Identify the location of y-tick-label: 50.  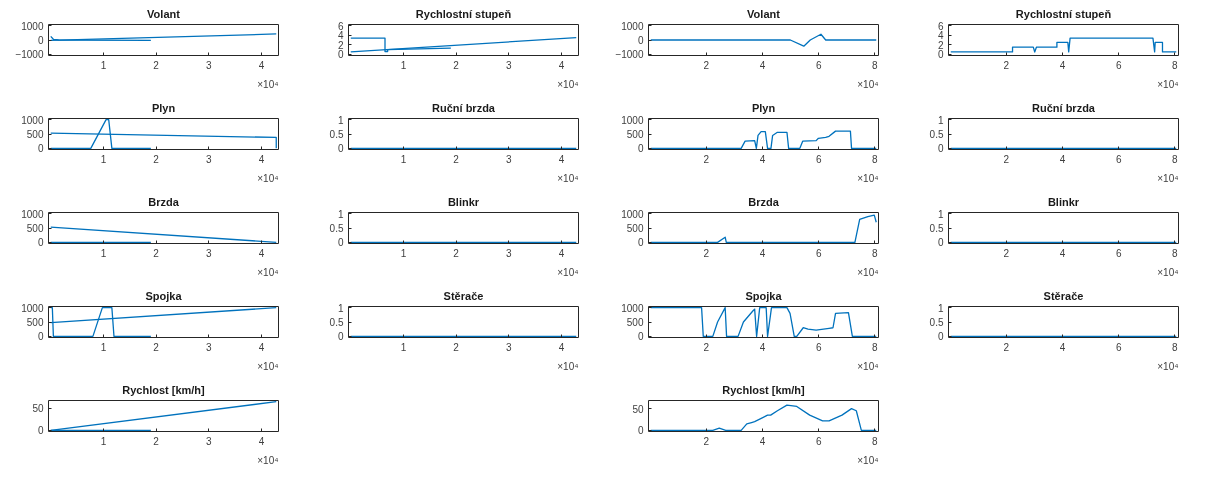
(38, 409).